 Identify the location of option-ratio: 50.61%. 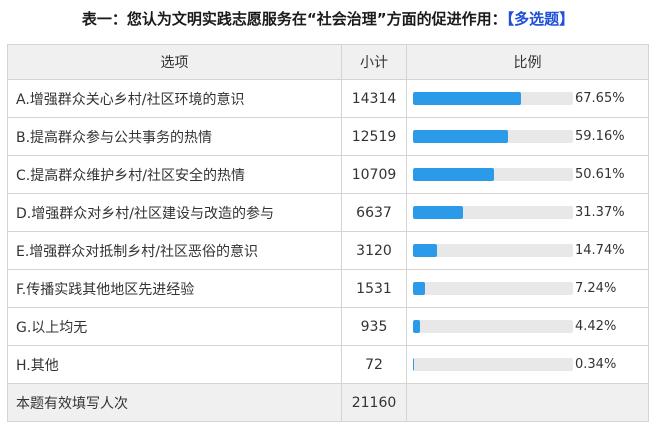
(527, 174).